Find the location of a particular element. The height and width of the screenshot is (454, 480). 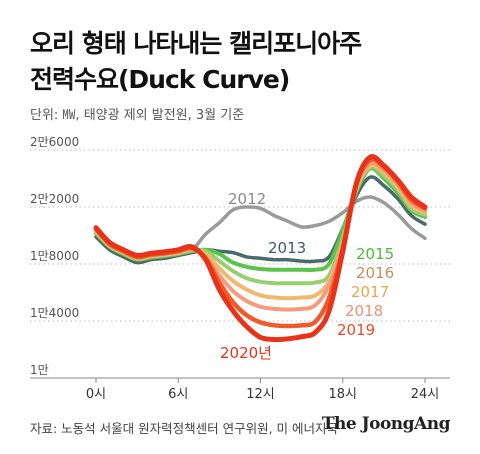

brand-logo: The JoongAng is located at coordinates (386, 424).